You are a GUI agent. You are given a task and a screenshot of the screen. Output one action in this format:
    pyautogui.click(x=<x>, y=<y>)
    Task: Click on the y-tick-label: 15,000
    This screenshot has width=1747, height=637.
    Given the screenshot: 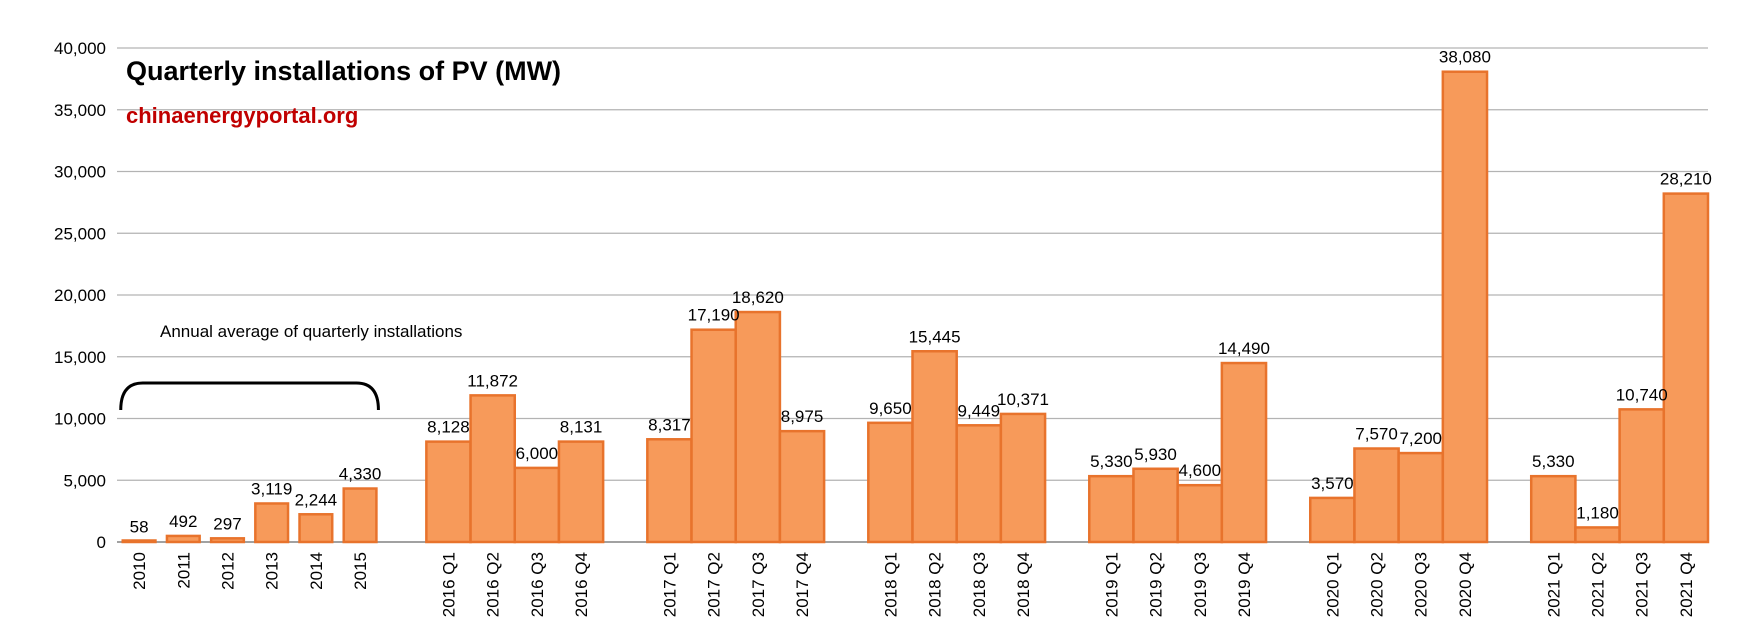 What is the action you would take?
    pyautogui.click(x=80, y=357)
    